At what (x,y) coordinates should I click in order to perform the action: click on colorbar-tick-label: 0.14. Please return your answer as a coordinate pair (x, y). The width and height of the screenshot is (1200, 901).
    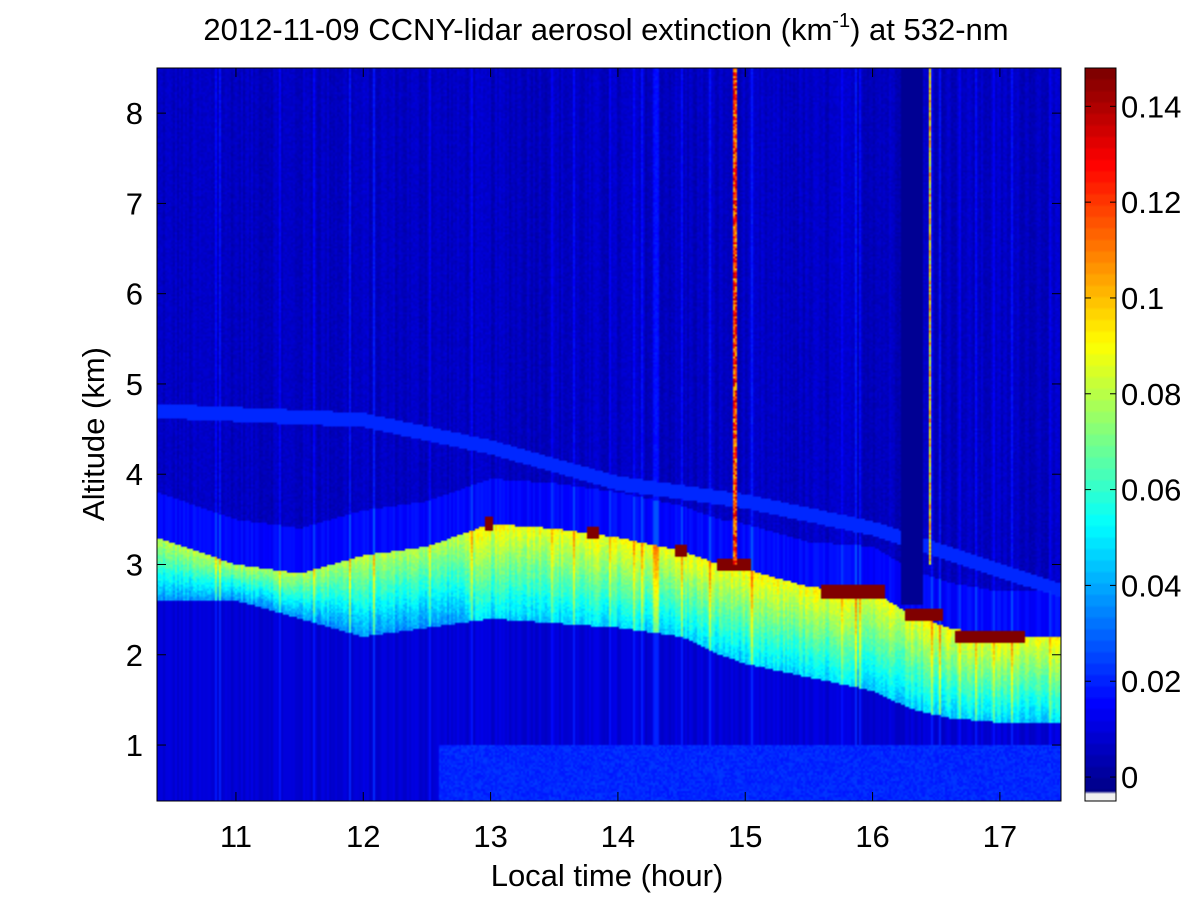
    Looking at the image, I should click on (1151, 106).